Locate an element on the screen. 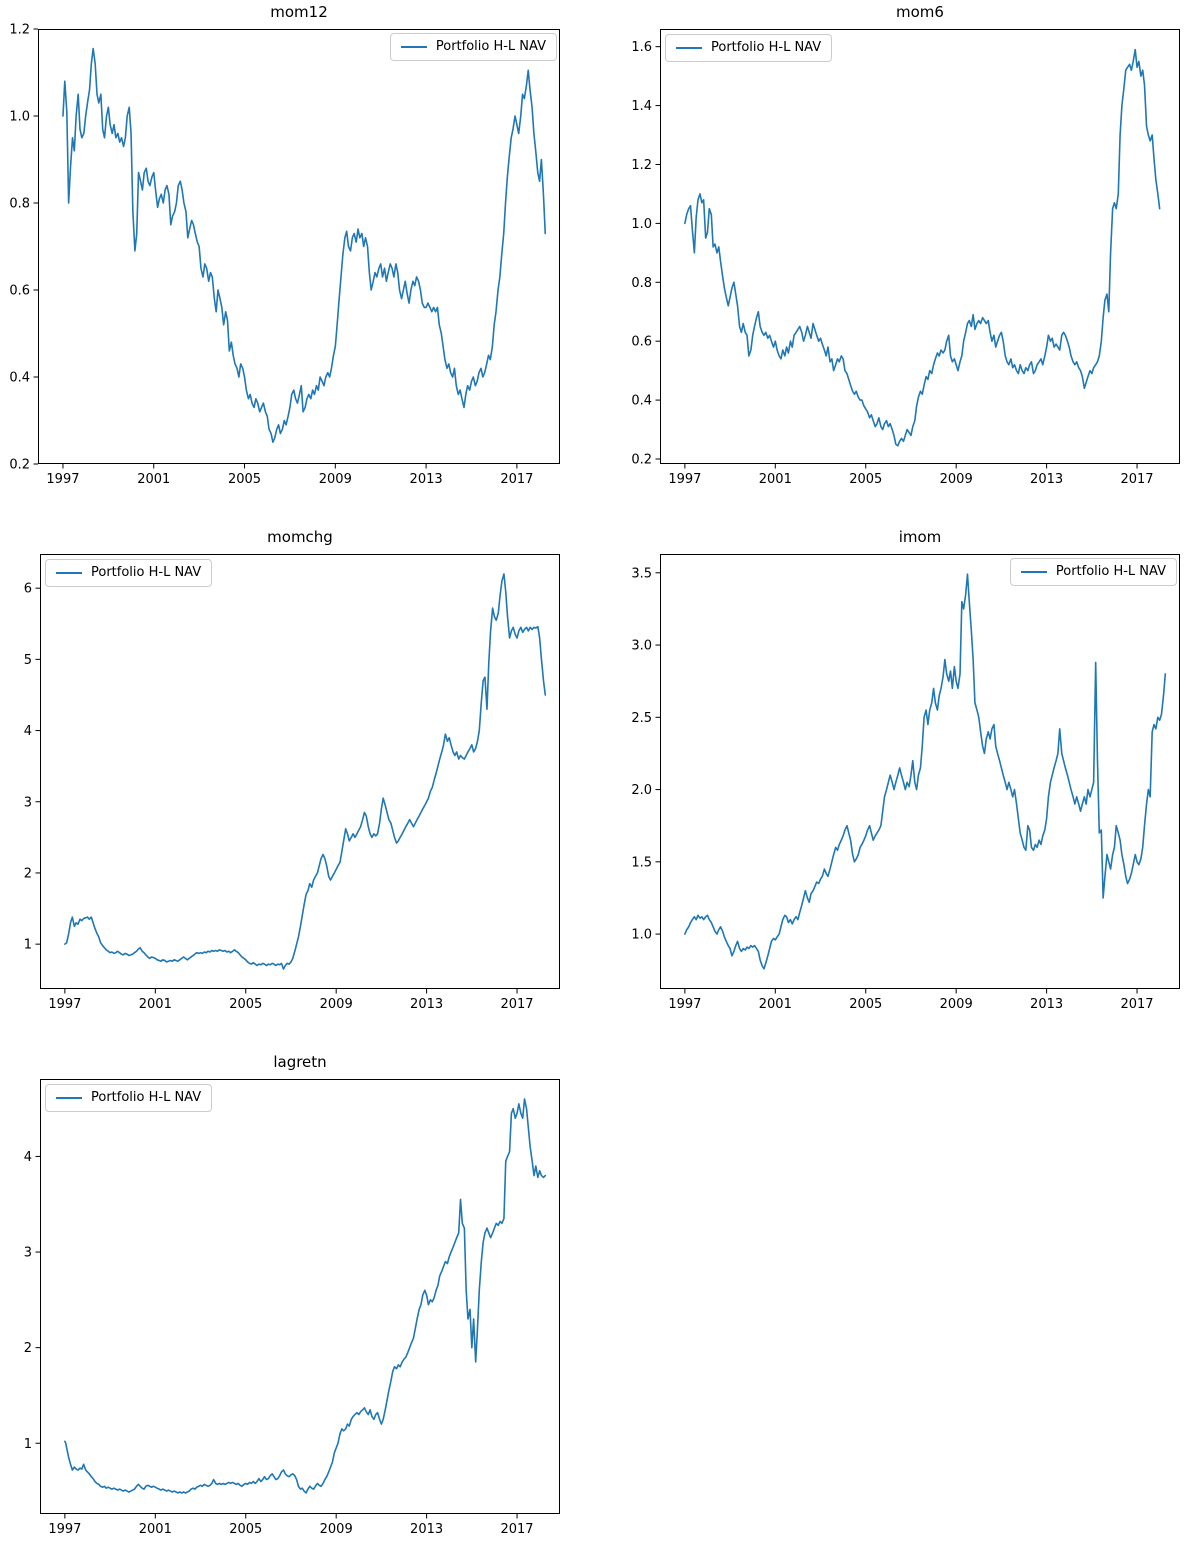  chart-title: imom is located at coordinates (920, 537).